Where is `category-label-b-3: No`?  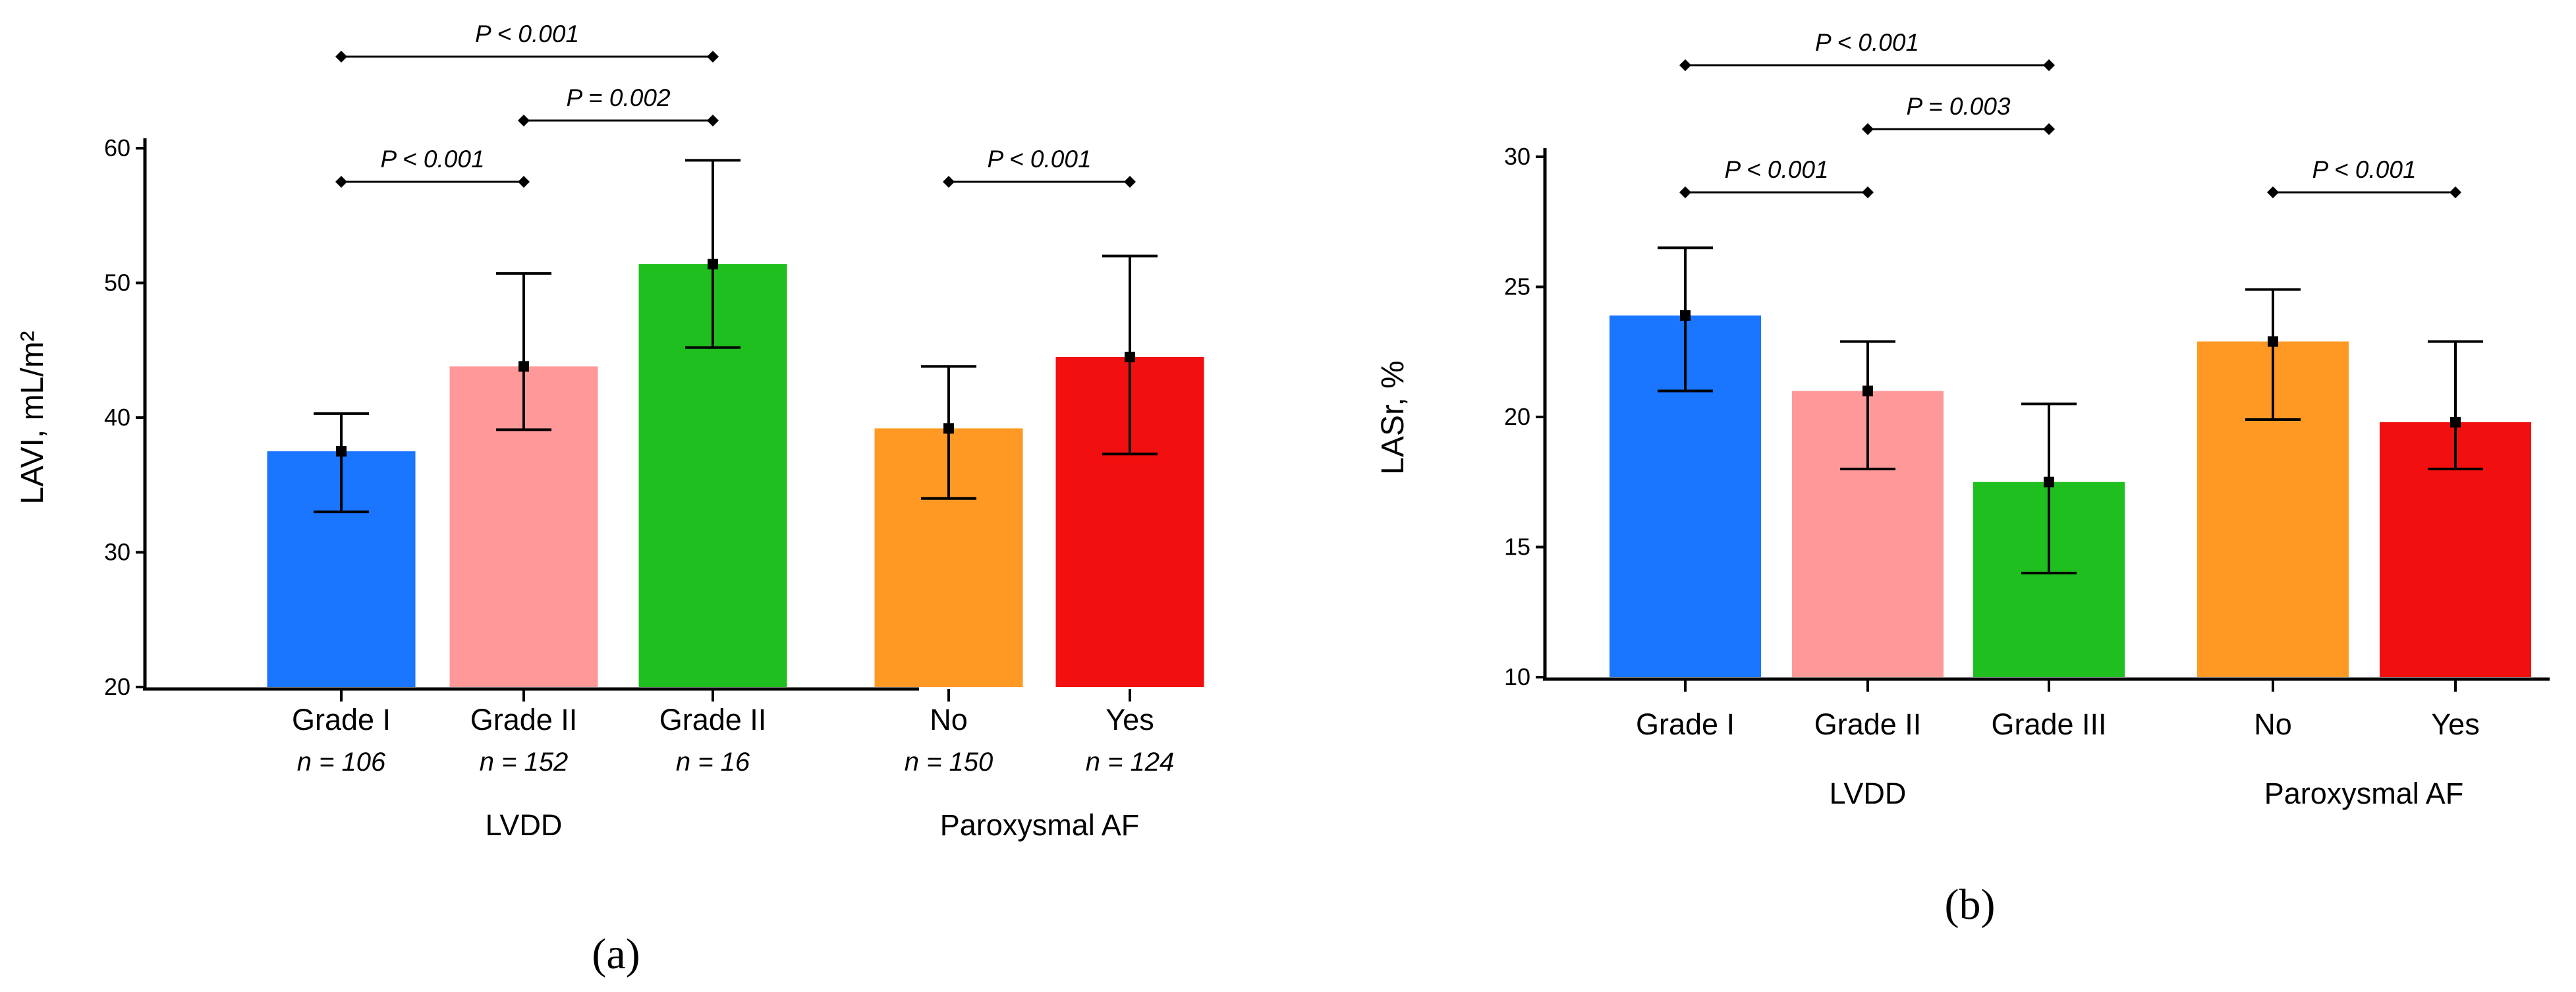
category-label-b-3: No is located at coordinates (2273, 724).